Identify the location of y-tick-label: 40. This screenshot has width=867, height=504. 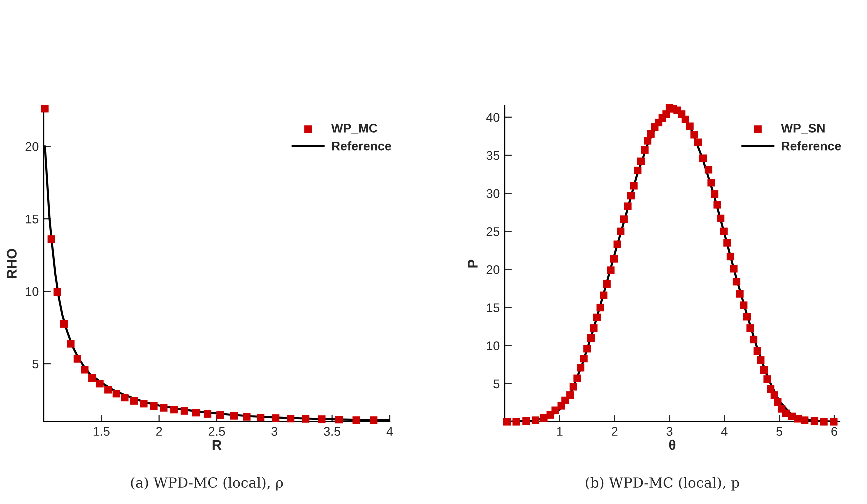
(493, 117).